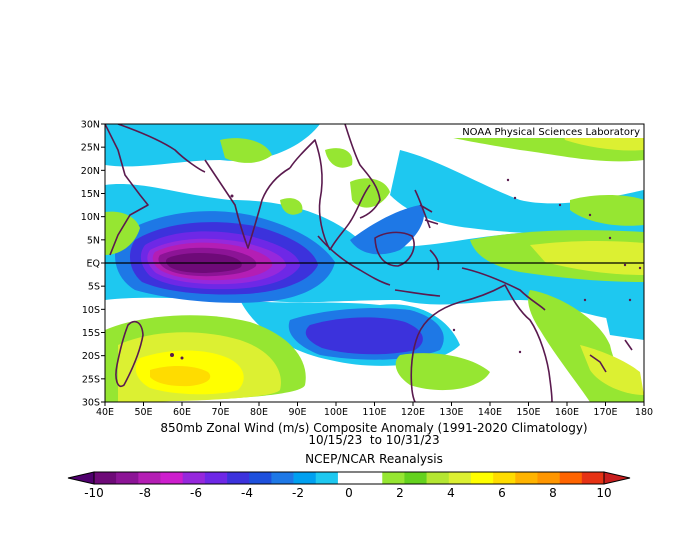  What do you see at coordinates (603, 493) in the screenshot?
I see `colorbar-label: 10` at bounding box center [603, 493].